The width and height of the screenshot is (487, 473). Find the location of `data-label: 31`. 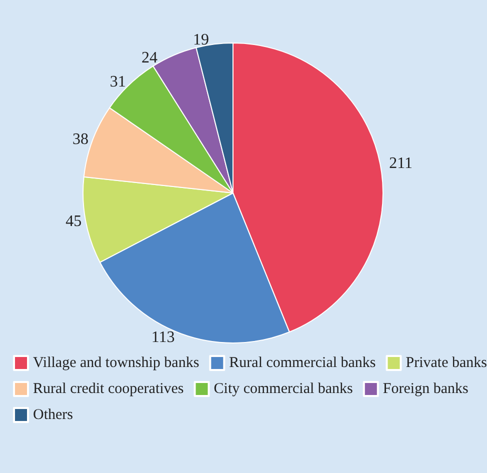

data-label: 31 is located at coordinates (118, 81).